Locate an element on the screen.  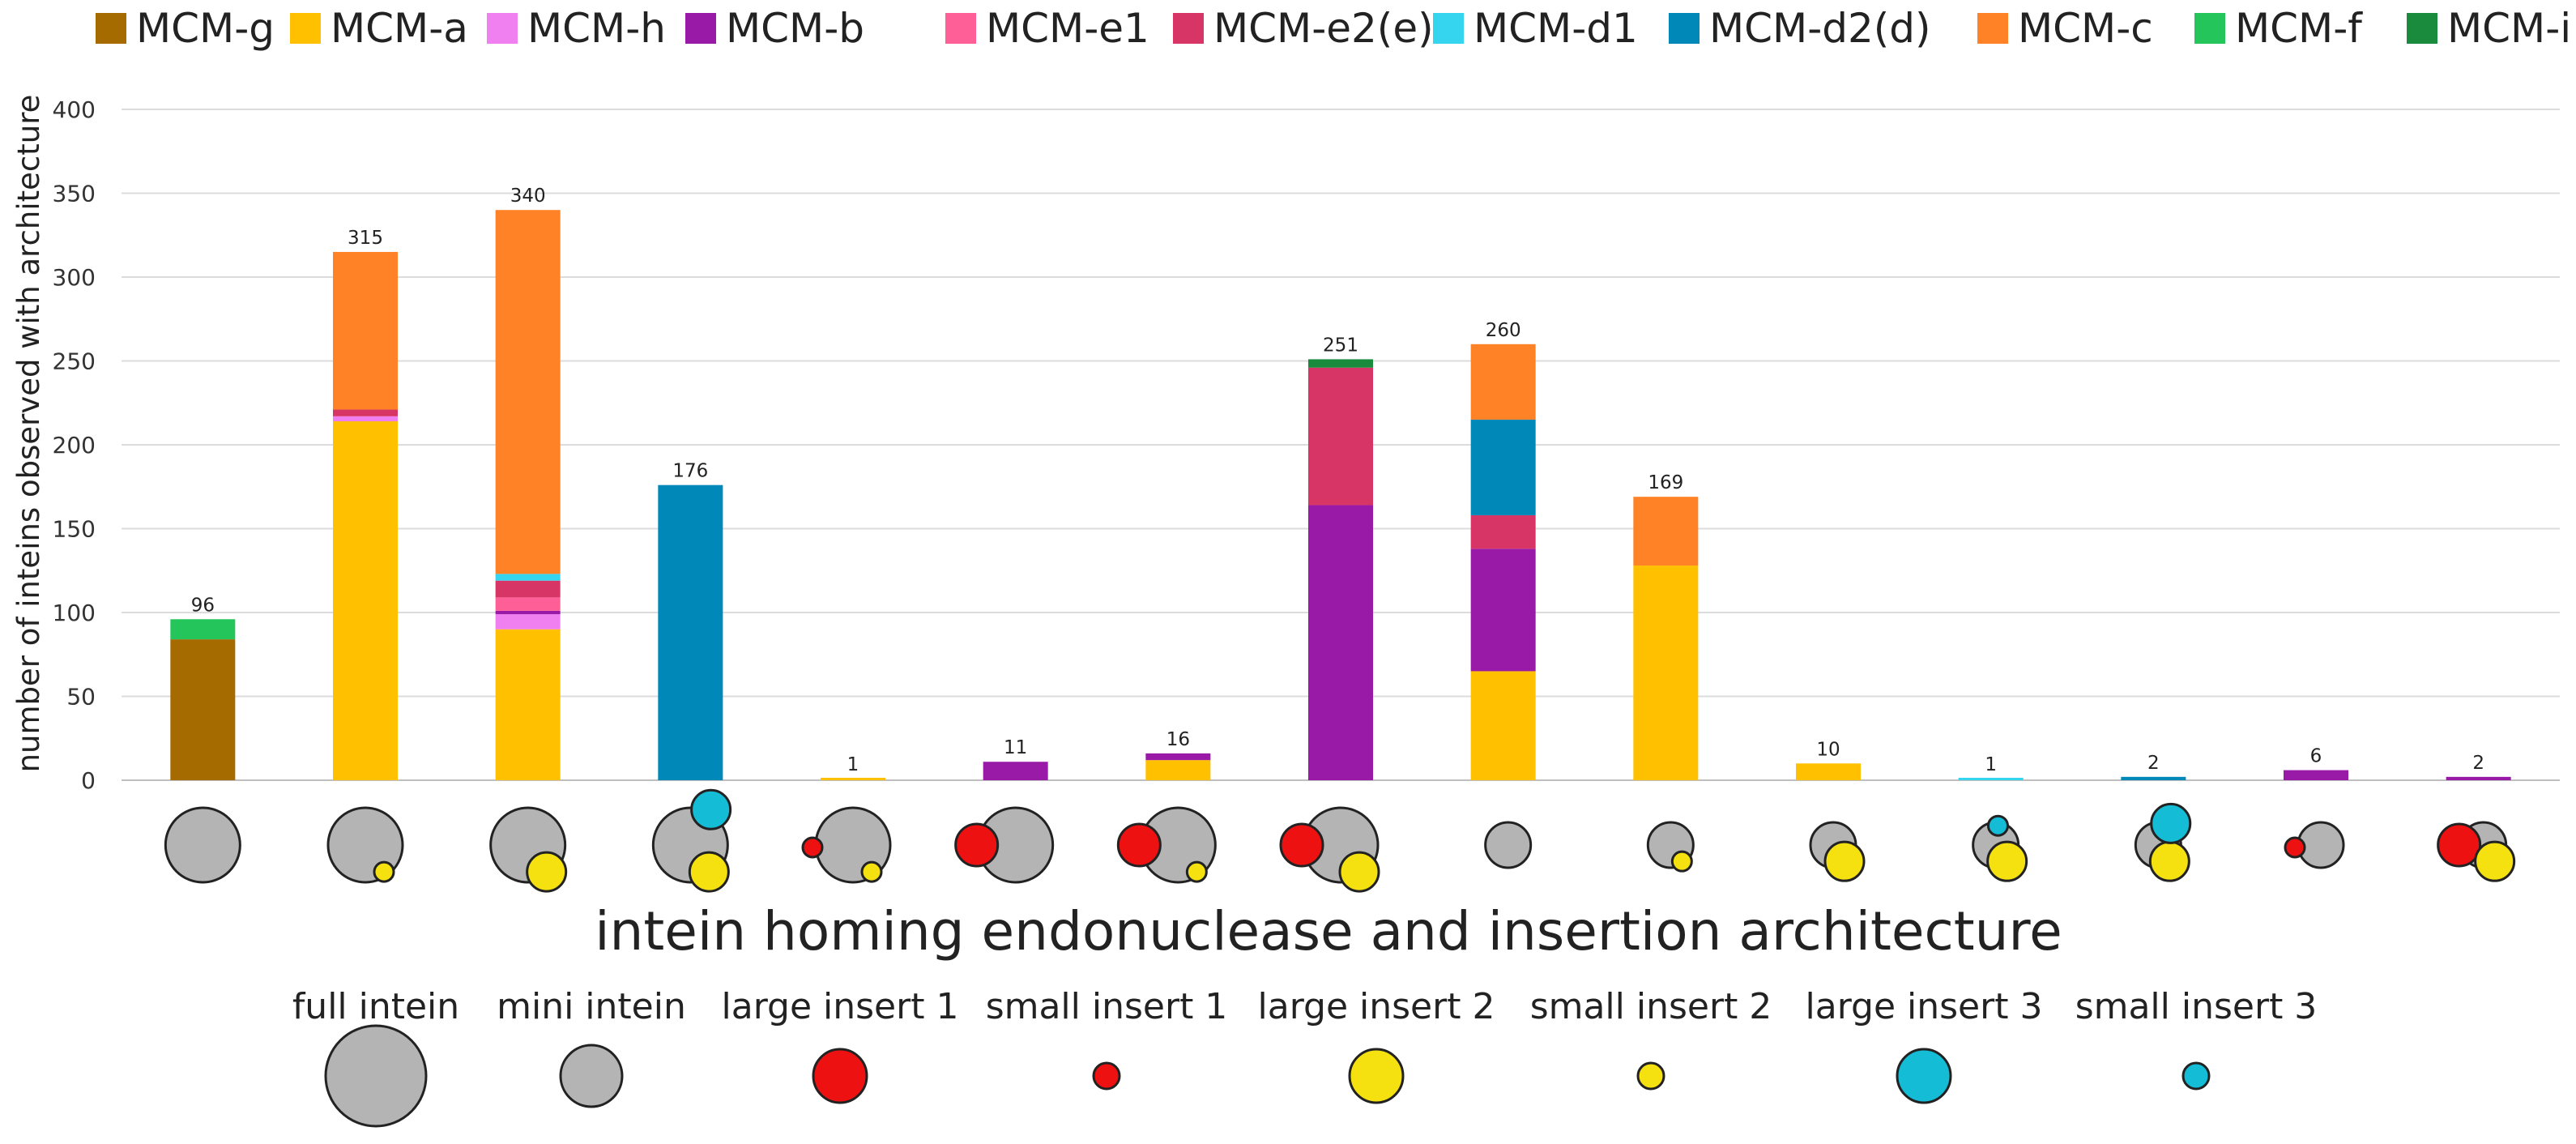
key-item-small2: small insert 2 is located at coordinates (1651, 1038).